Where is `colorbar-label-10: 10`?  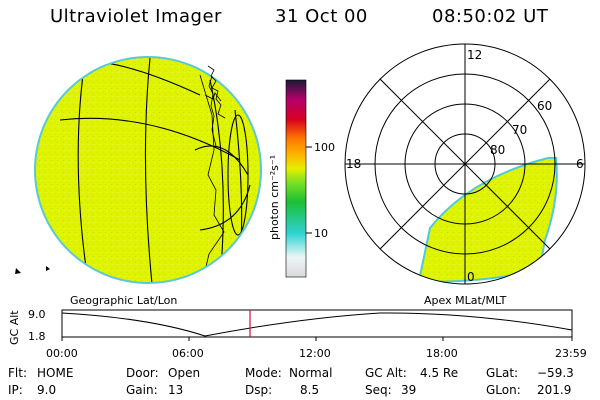
colorbar-label-10: 10 is located at coordinates (321, 233).